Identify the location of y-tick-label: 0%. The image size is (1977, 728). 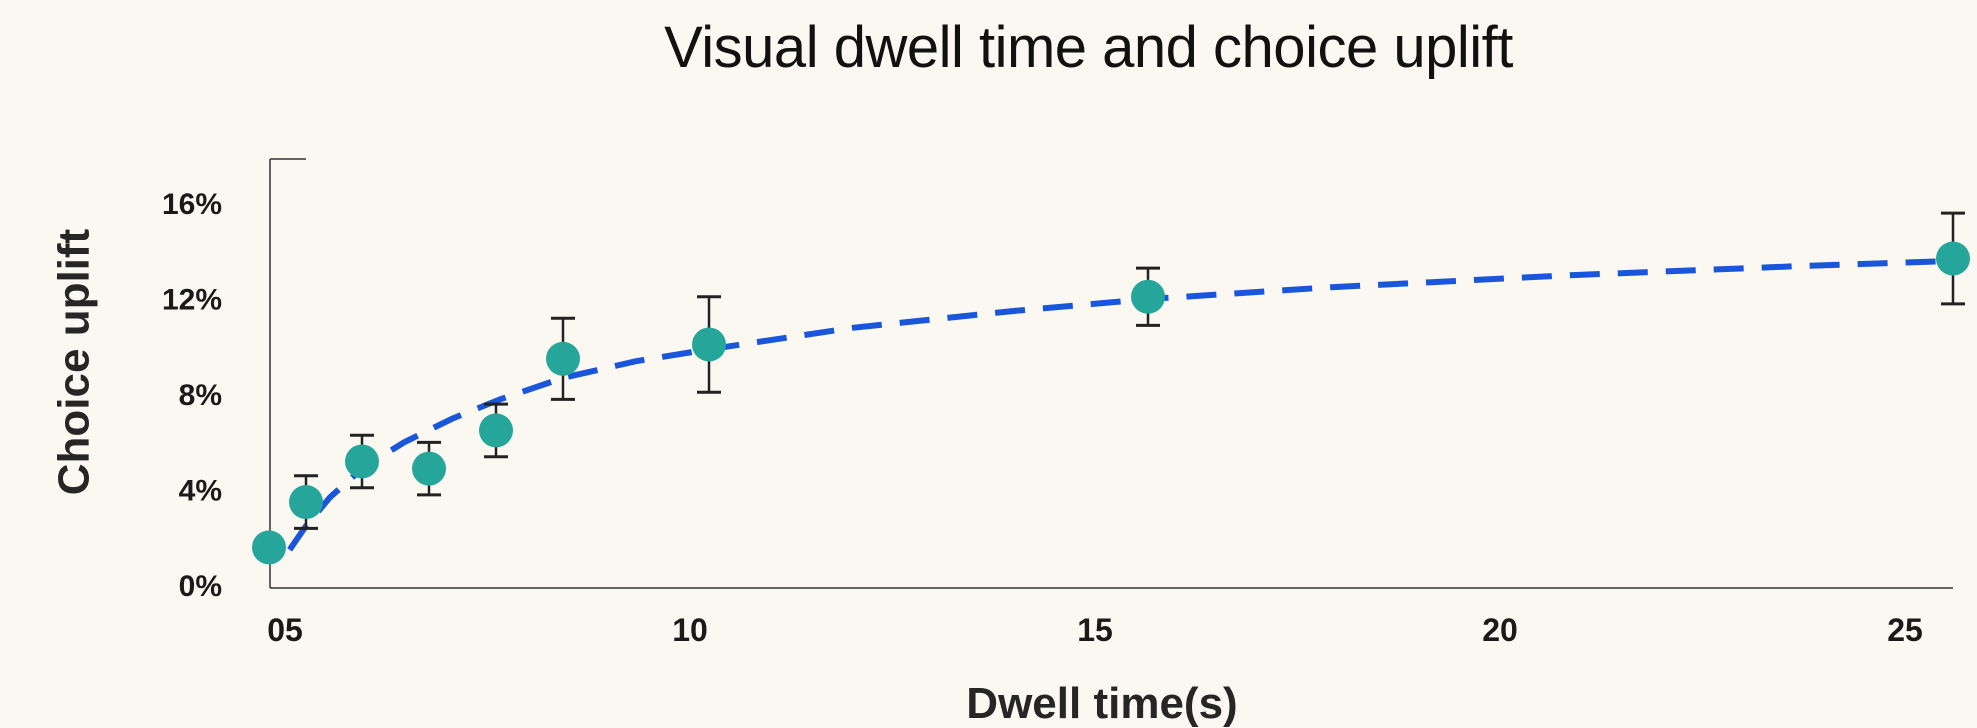
(200, 586).